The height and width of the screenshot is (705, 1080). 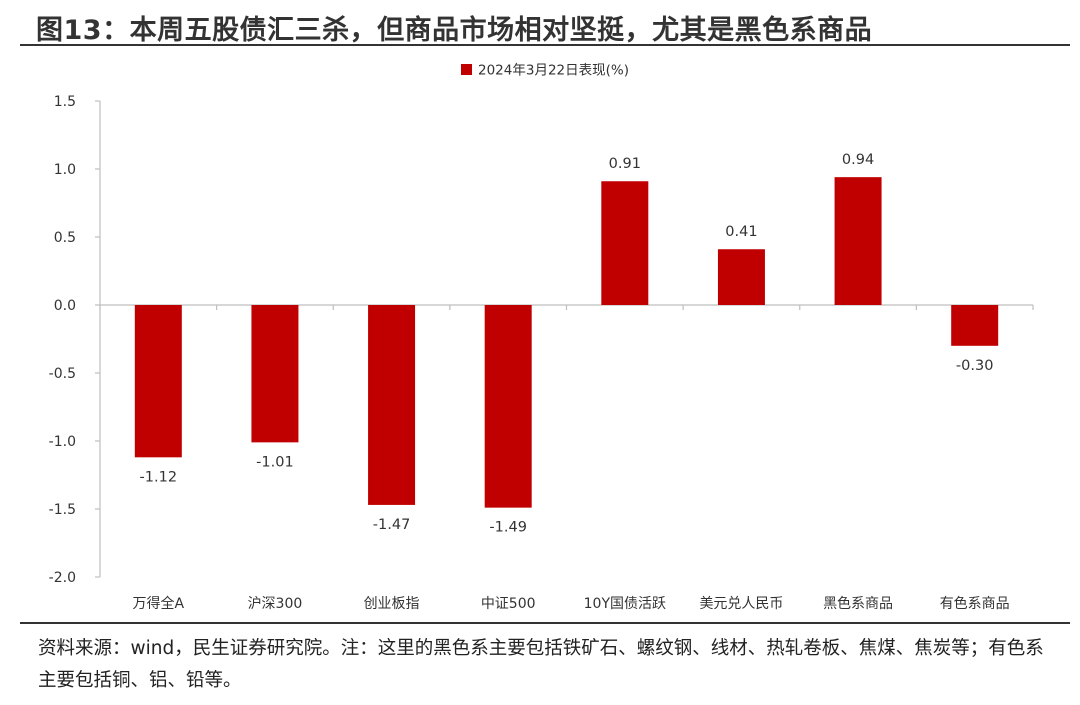 I want to click on y-tick-label: -2.0, so click(x=62, y=578).